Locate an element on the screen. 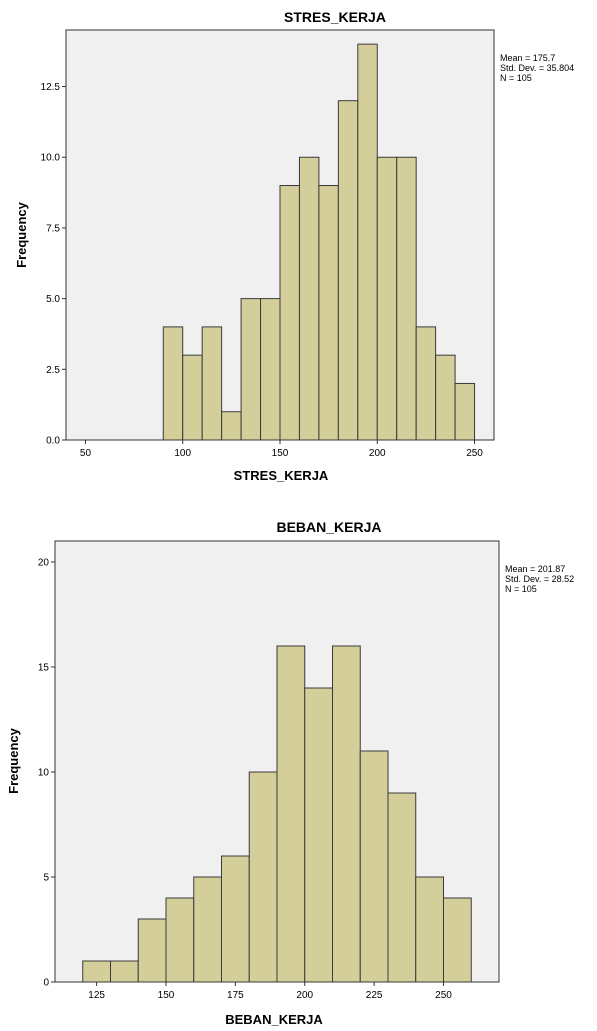 The height and width of the screenshot is (1031, 597). y-tick-label: 2.5 is located at coordinates (53, 370).